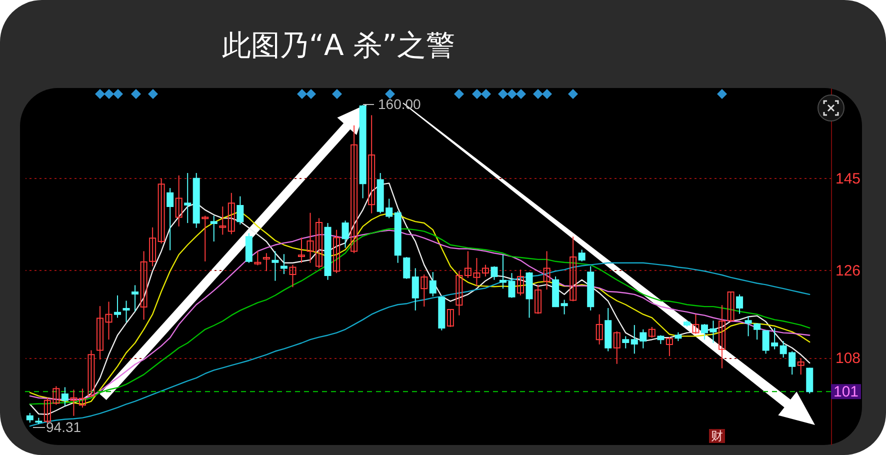 Image resolution: width=886 pixels, height=455 pixels. What do you see at coordinates (848, 359) in the screenshot?
I see `y-tick-label: 108` at bounding box center [848, 359].